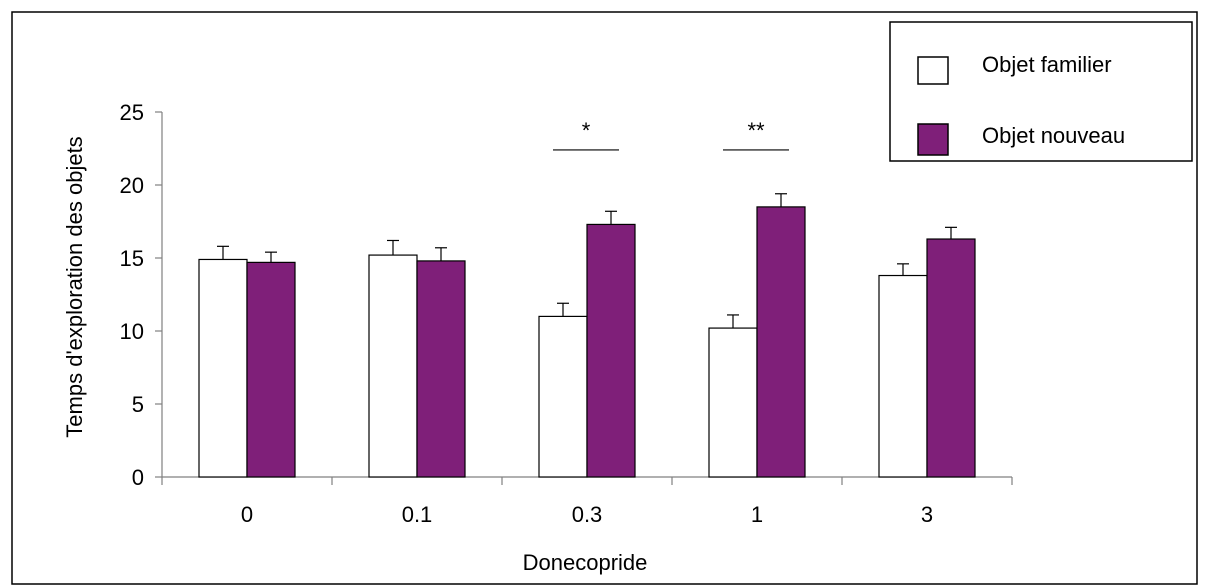 The image size is (1209, 588). I want to click on legend-label-familier: Objet familier, so click(1047, 64).